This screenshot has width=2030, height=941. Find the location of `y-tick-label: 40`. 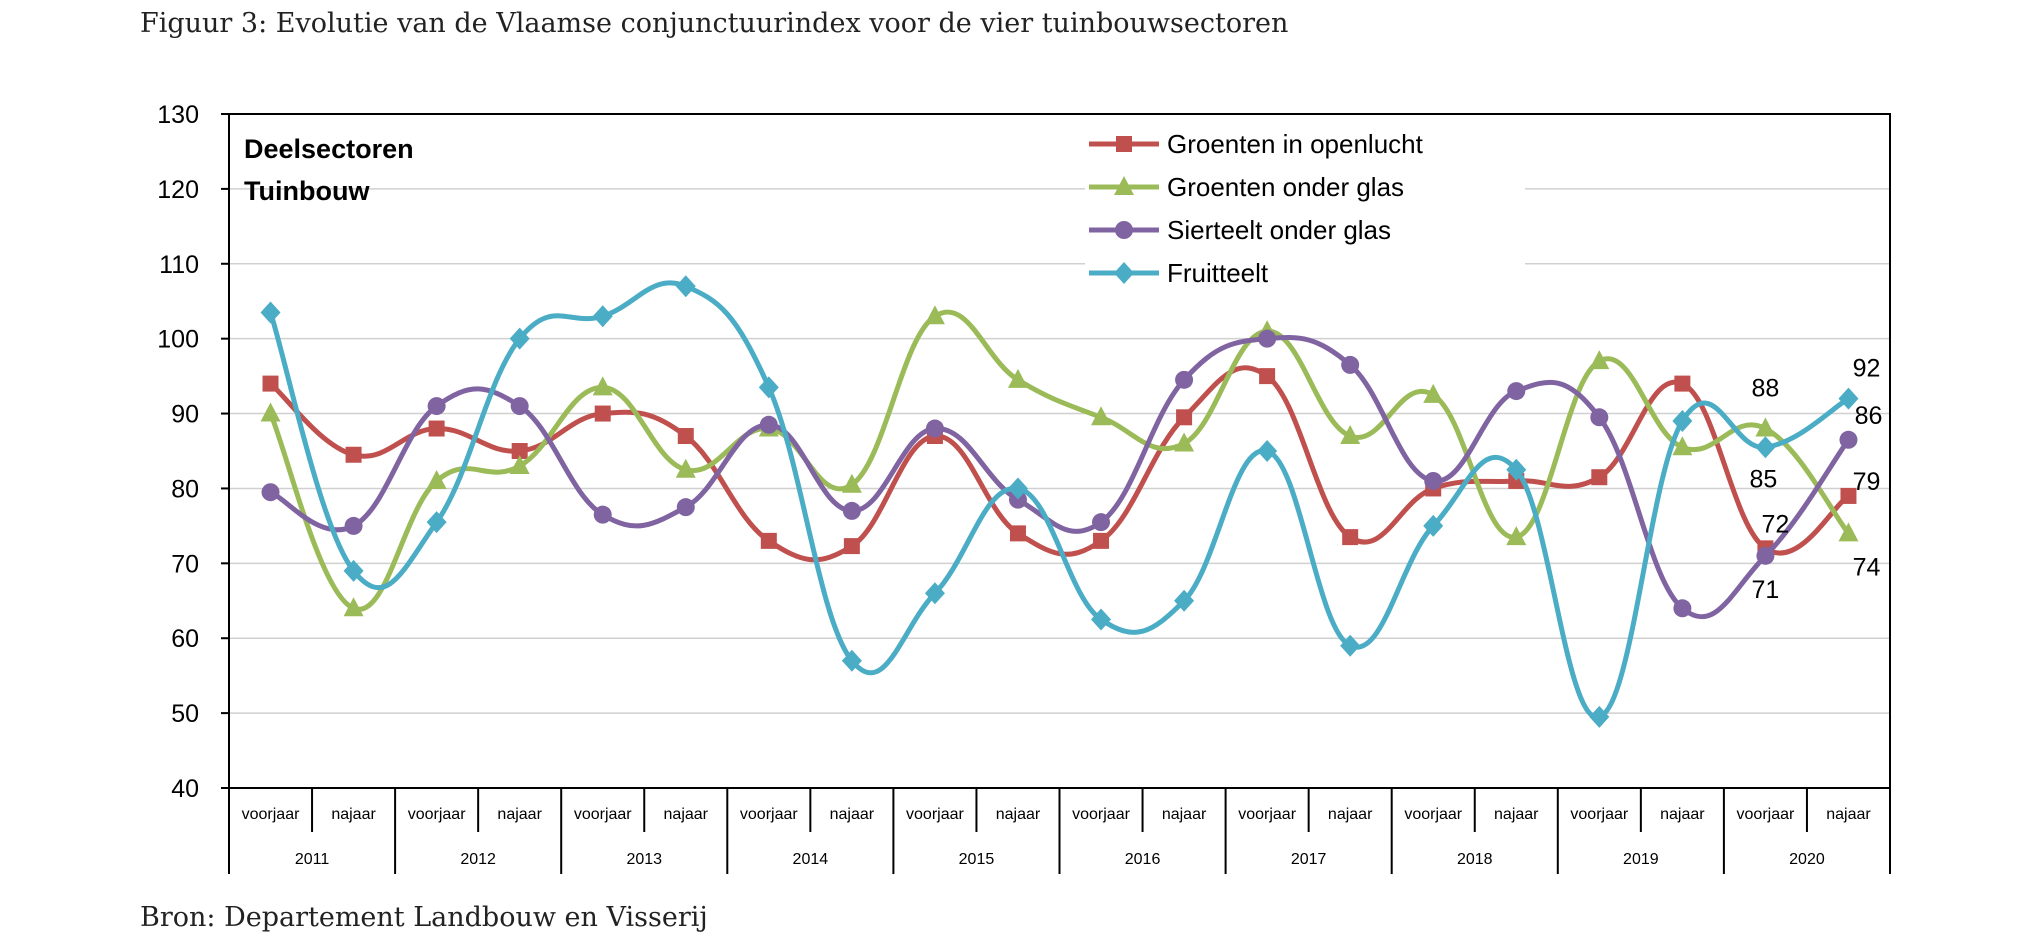

y-tick-label: 40 is located at coordinates (185, 789).